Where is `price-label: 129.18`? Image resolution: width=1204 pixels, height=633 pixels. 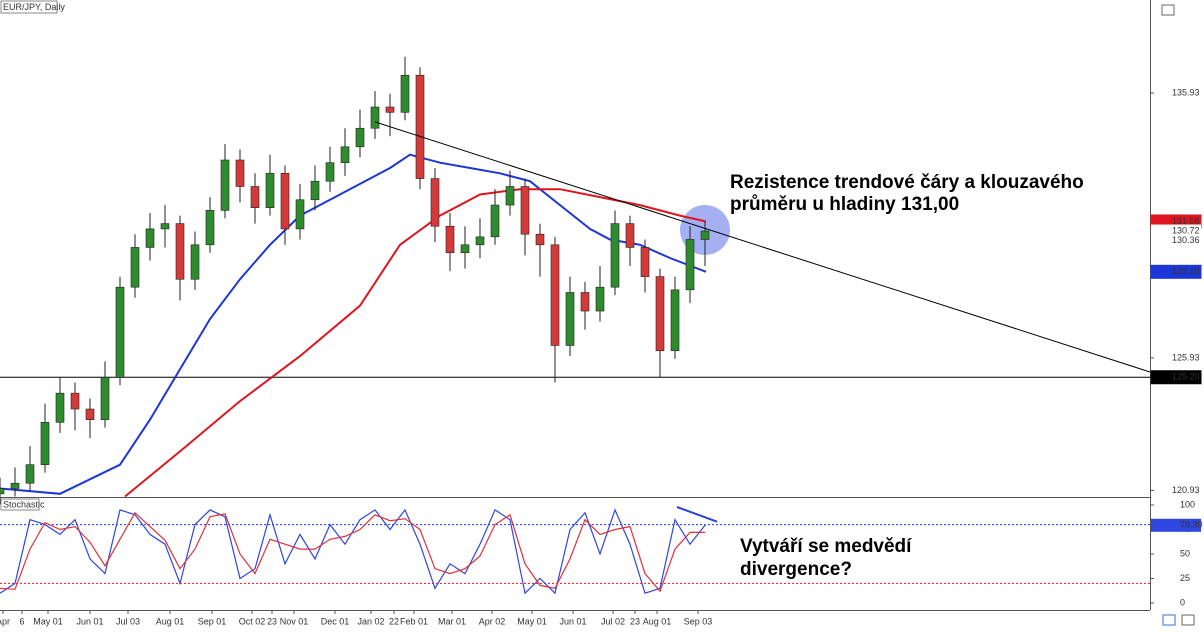
price-label: 129.18 is located at coordinates (1186, 271).